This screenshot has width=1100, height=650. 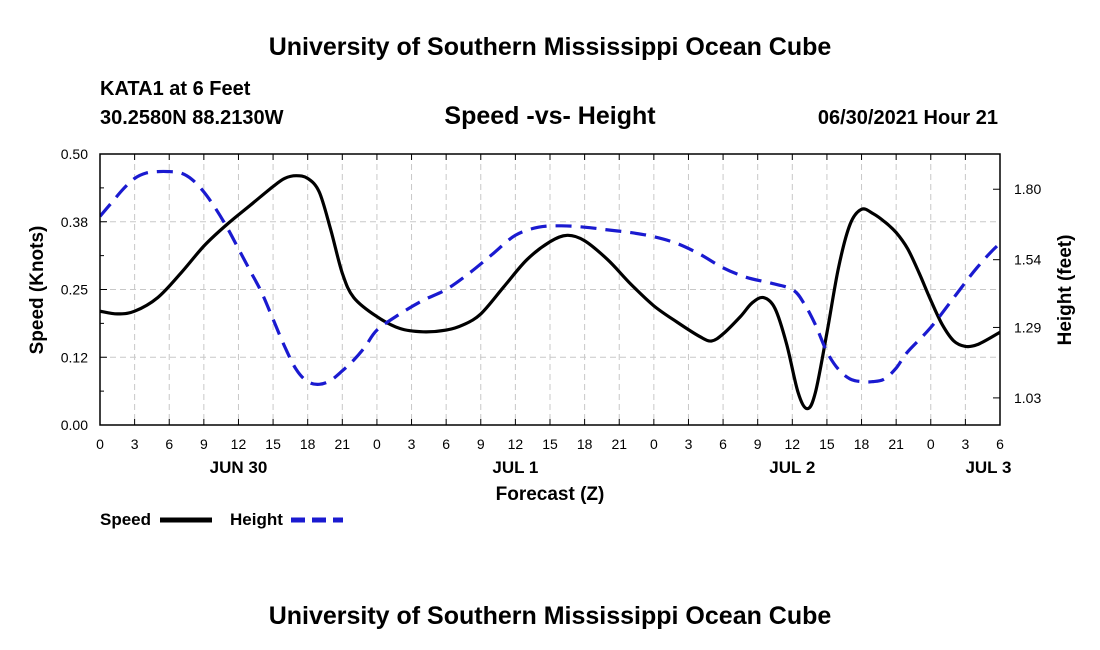 I want to click on day-label: JUL 2, so click(x=792, y=467).